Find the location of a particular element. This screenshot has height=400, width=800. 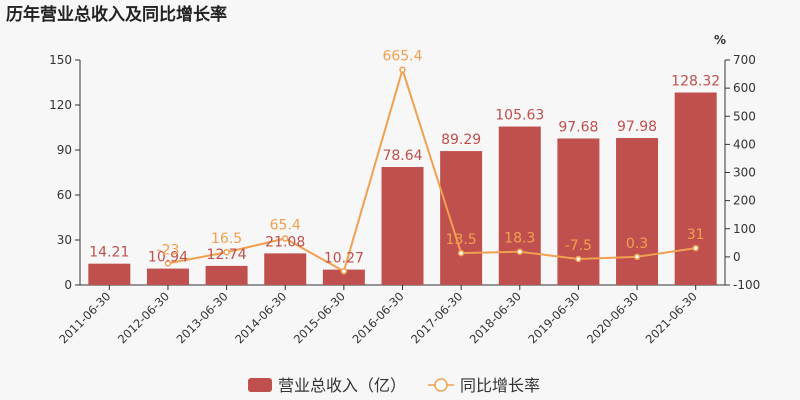

left-tick-label: 30 is located at coordinates (64, 240).